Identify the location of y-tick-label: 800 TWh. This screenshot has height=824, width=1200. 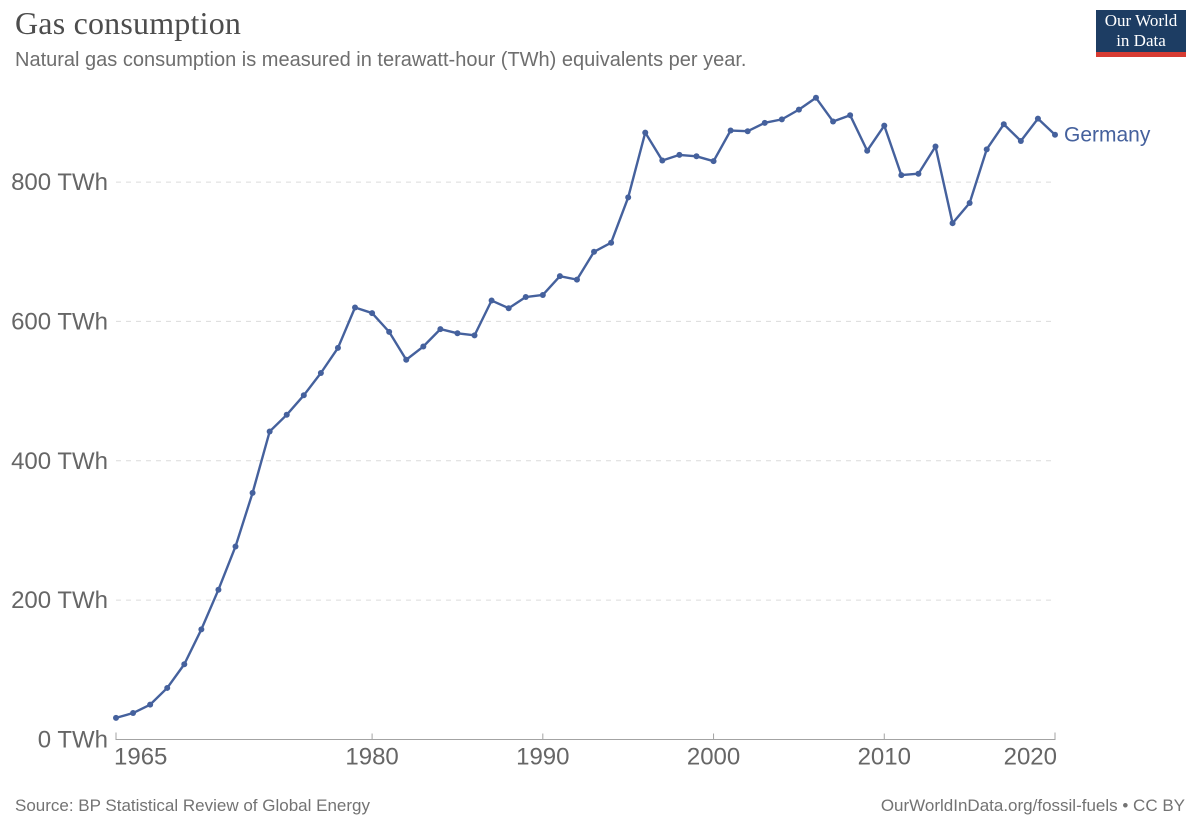
(59, 182).